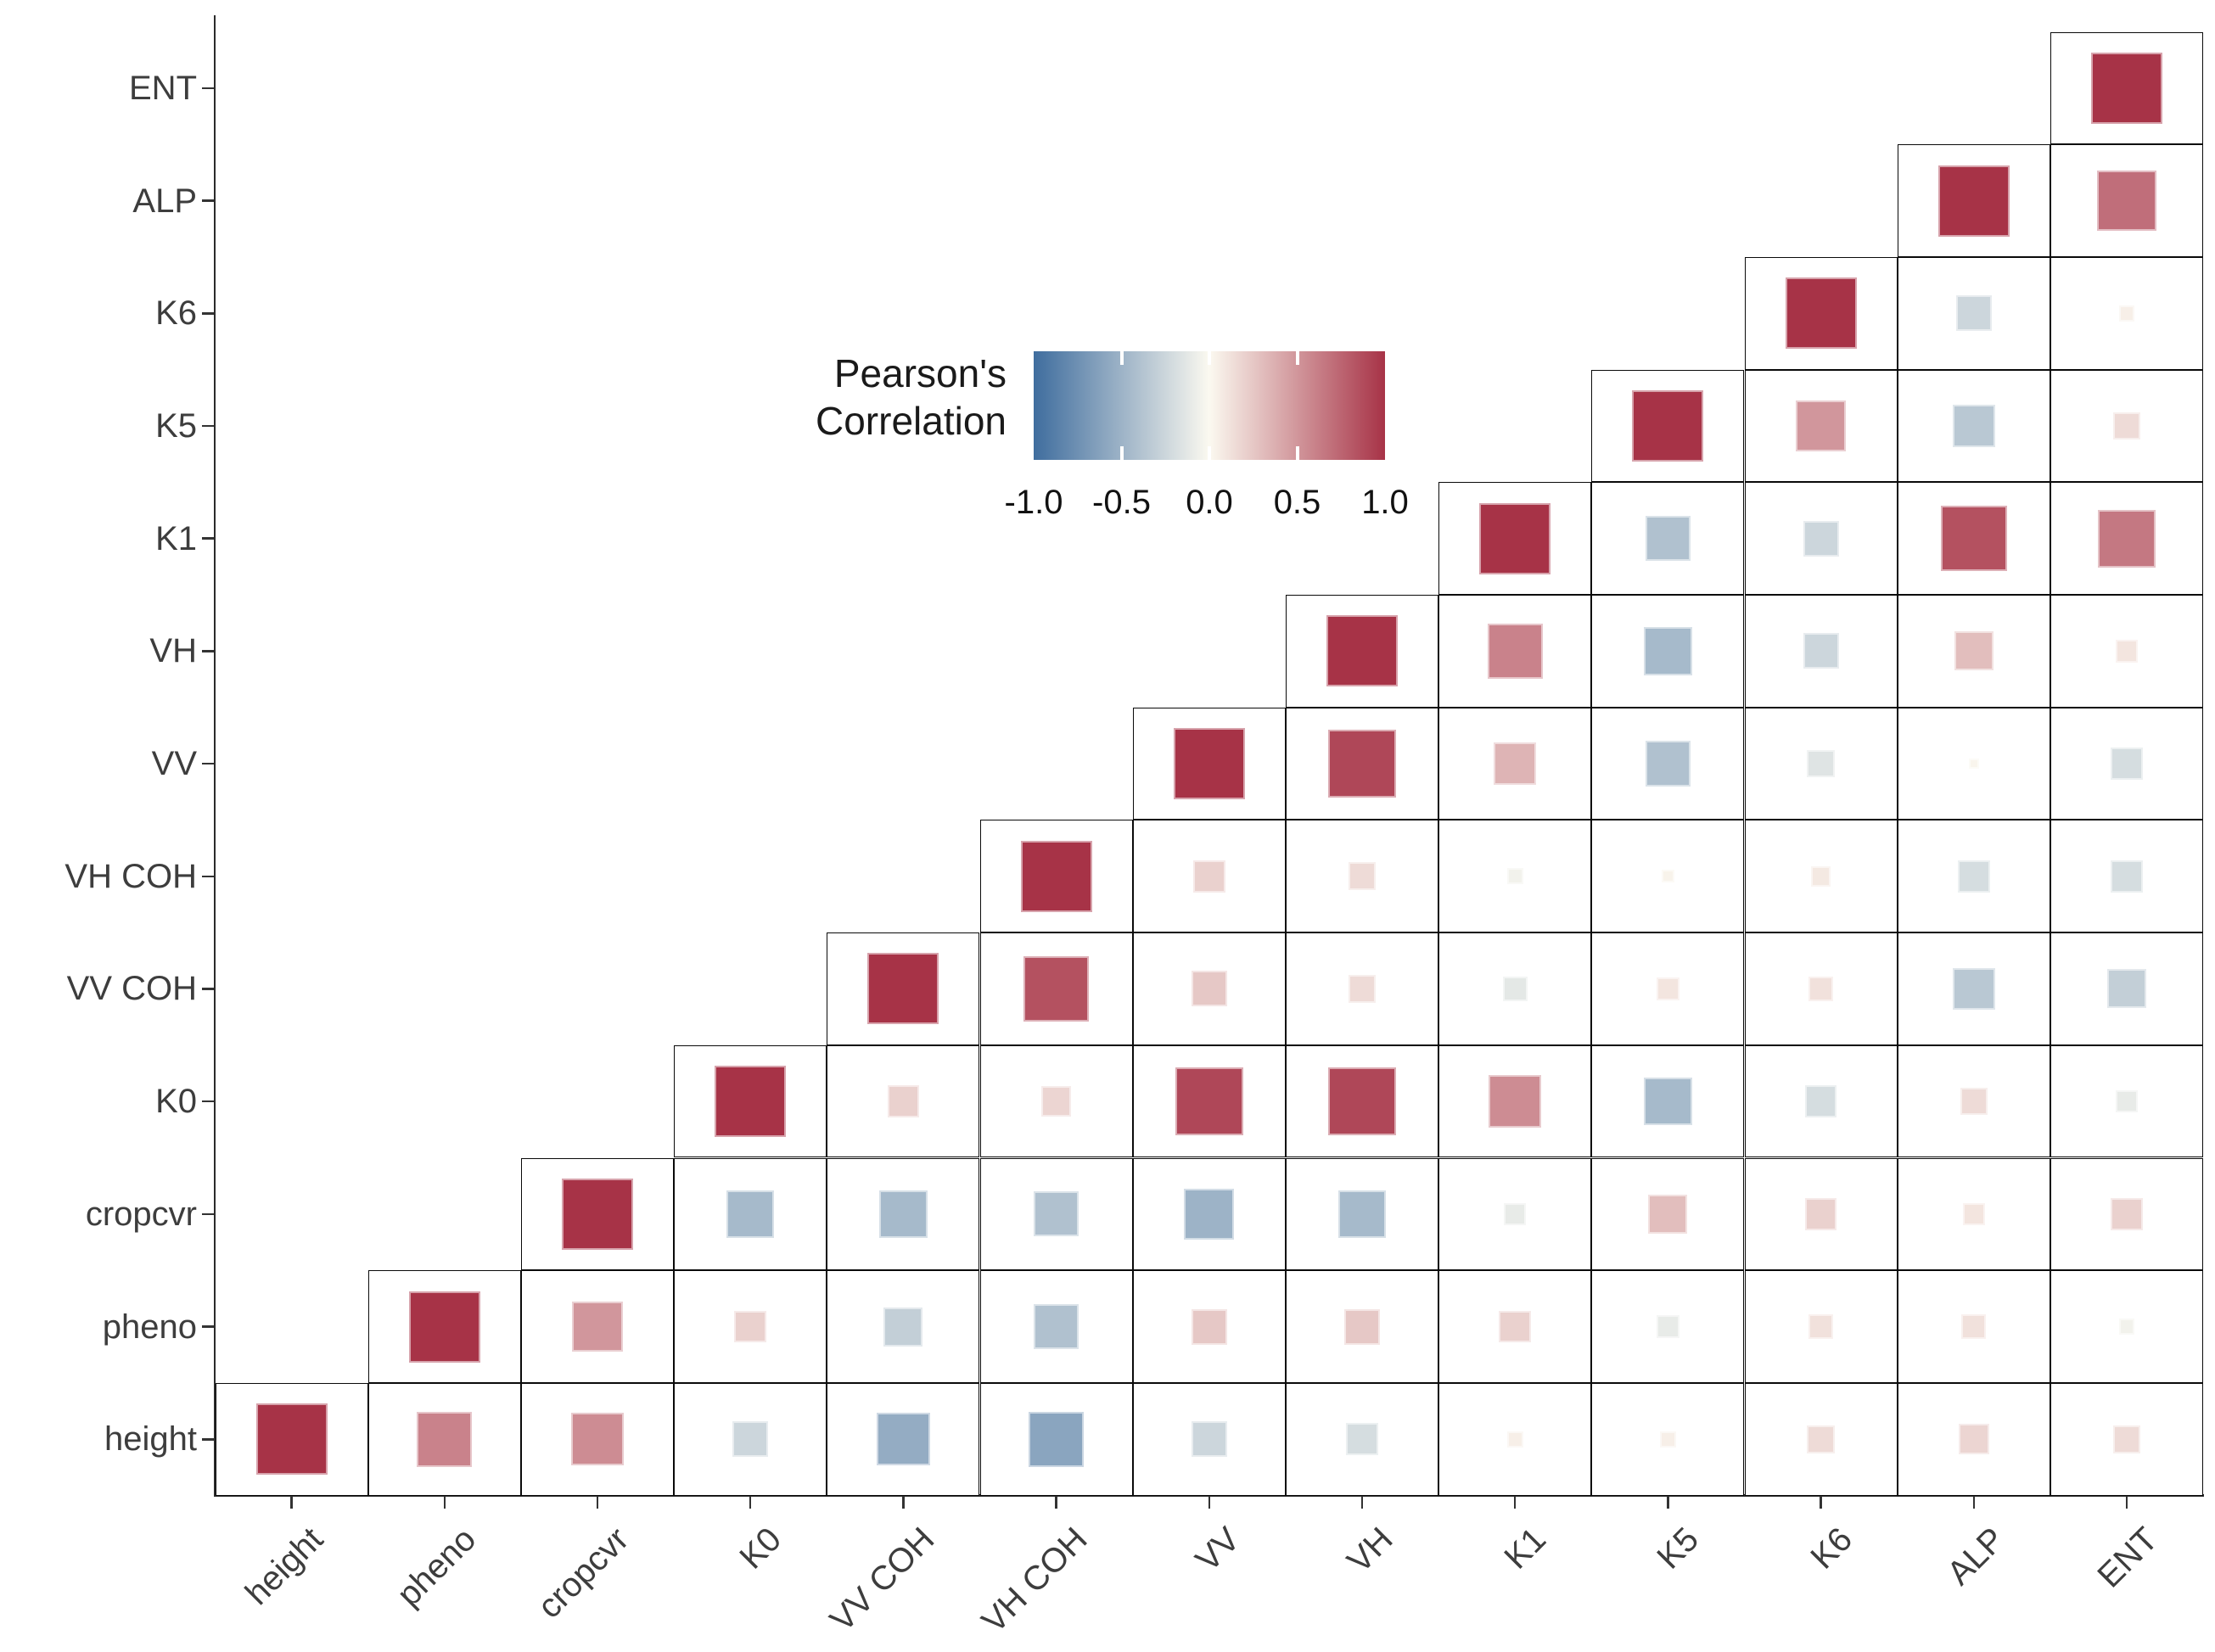  Describe the element at coordinates (1219, 1550) in the screenshot. I see `x-axis-label-VV: VV` at that location.